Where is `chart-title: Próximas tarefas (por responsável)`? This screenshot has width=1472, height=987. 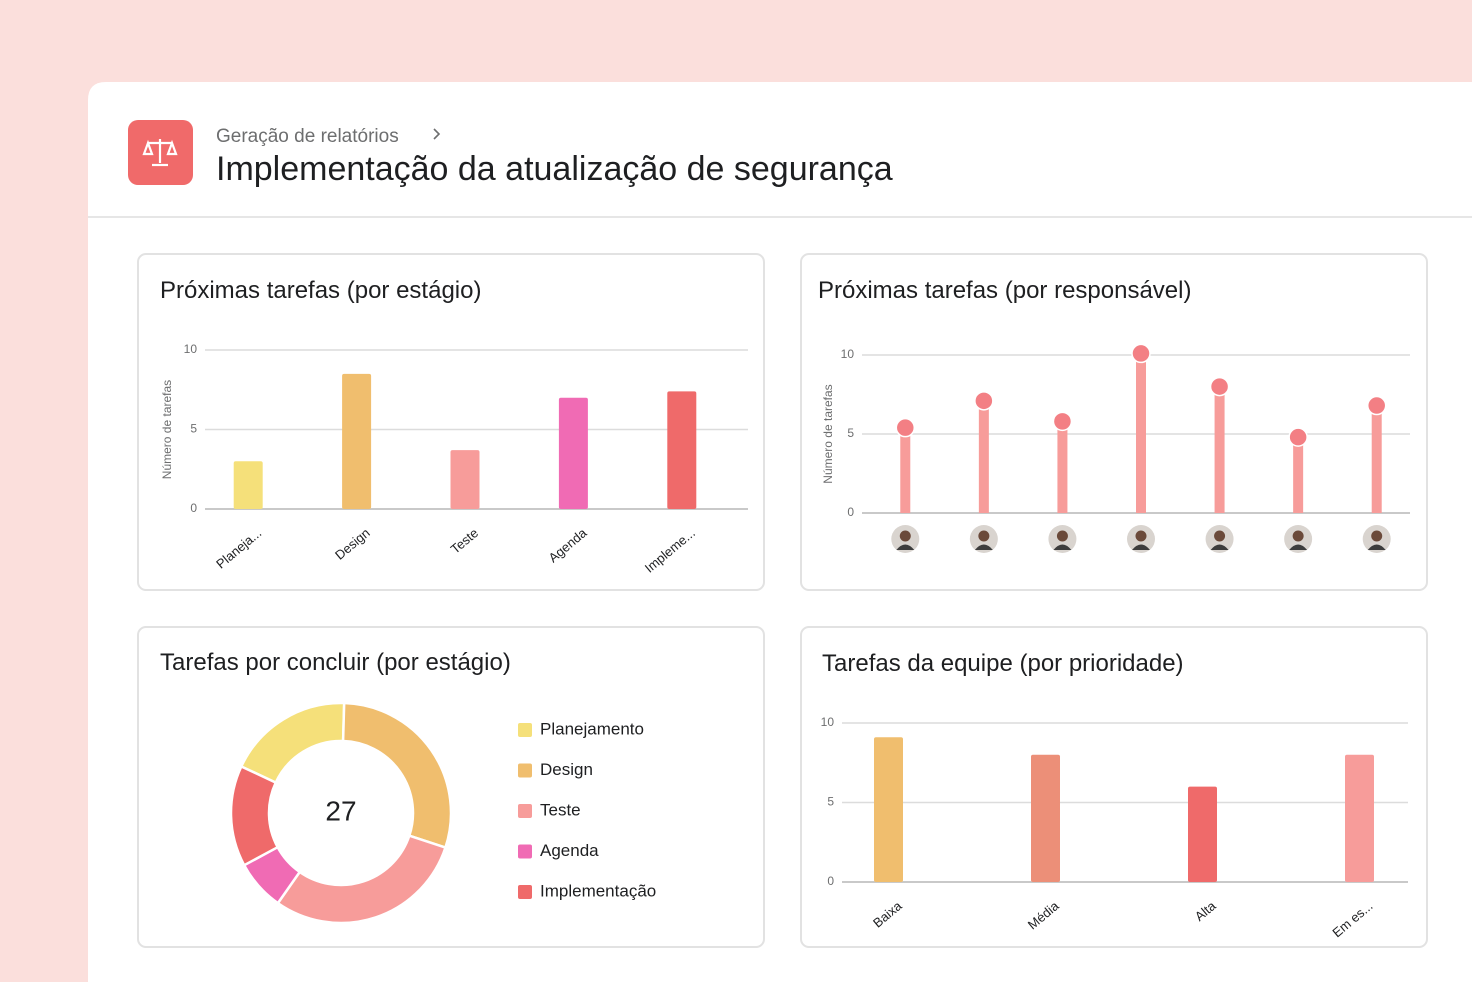
chart-title: Próximas tarefas (por responsável) is located at coordinates (1004, 290).